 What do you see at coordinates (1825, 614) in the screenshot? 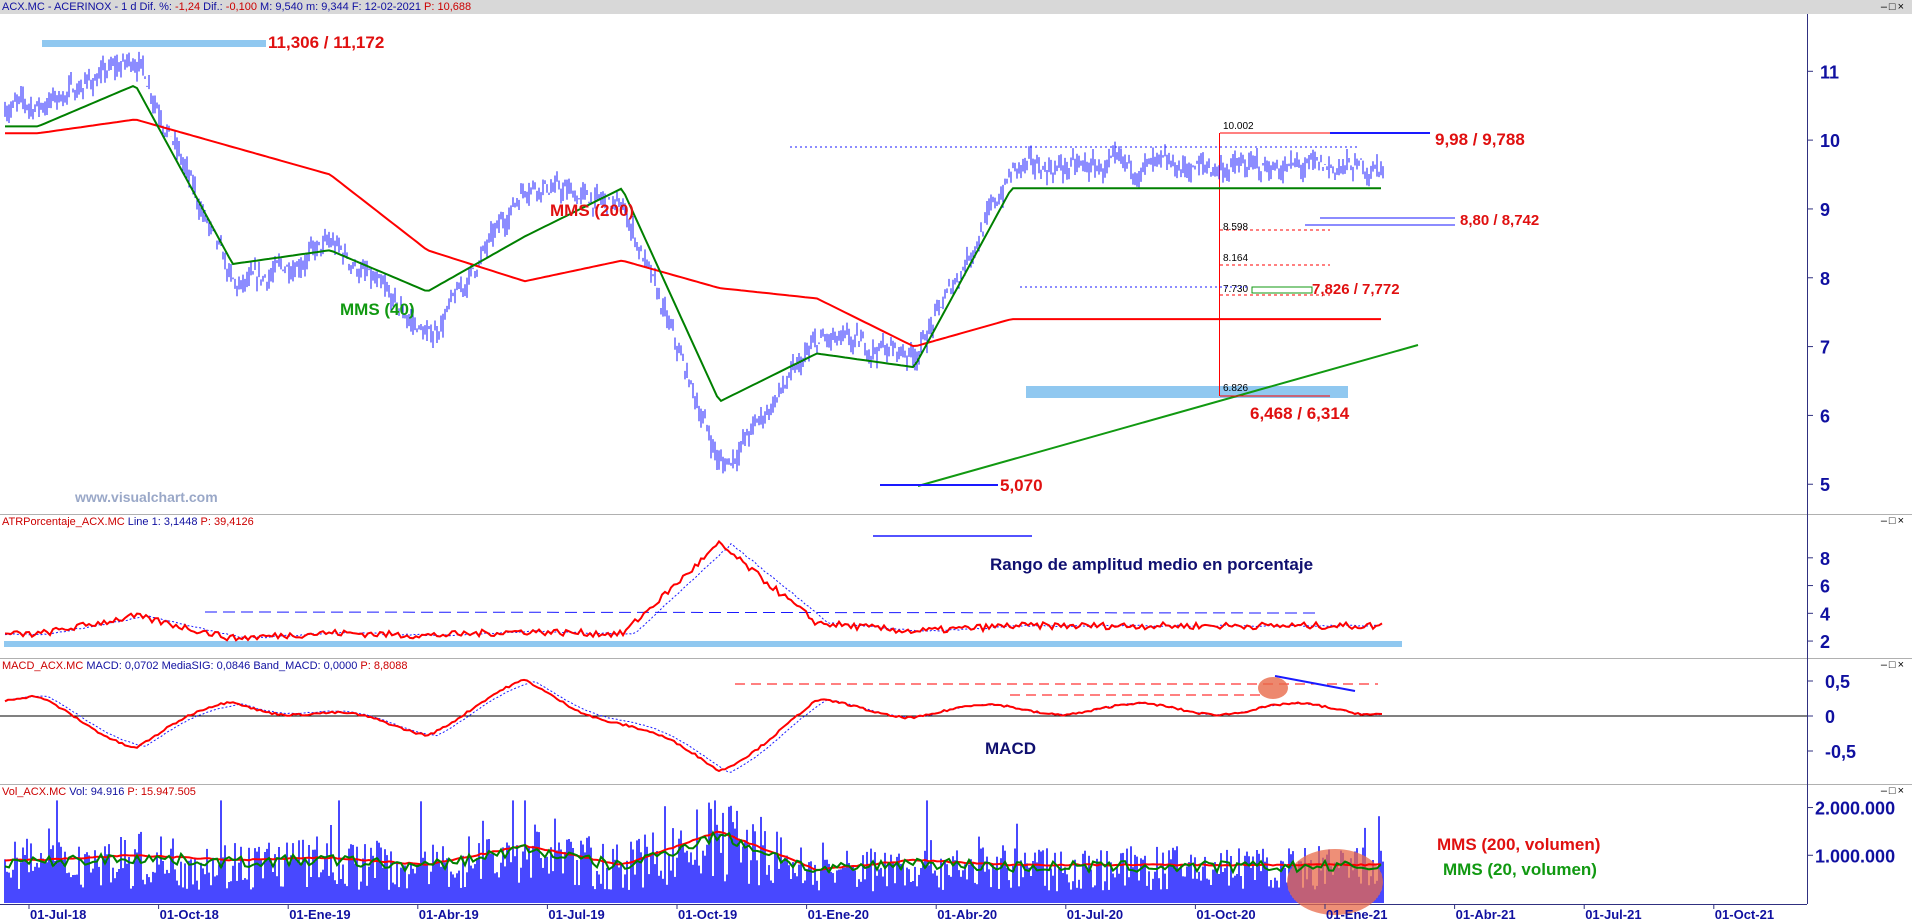
I see `atr-tick-label: 4` at bounding box center [1825, 614].